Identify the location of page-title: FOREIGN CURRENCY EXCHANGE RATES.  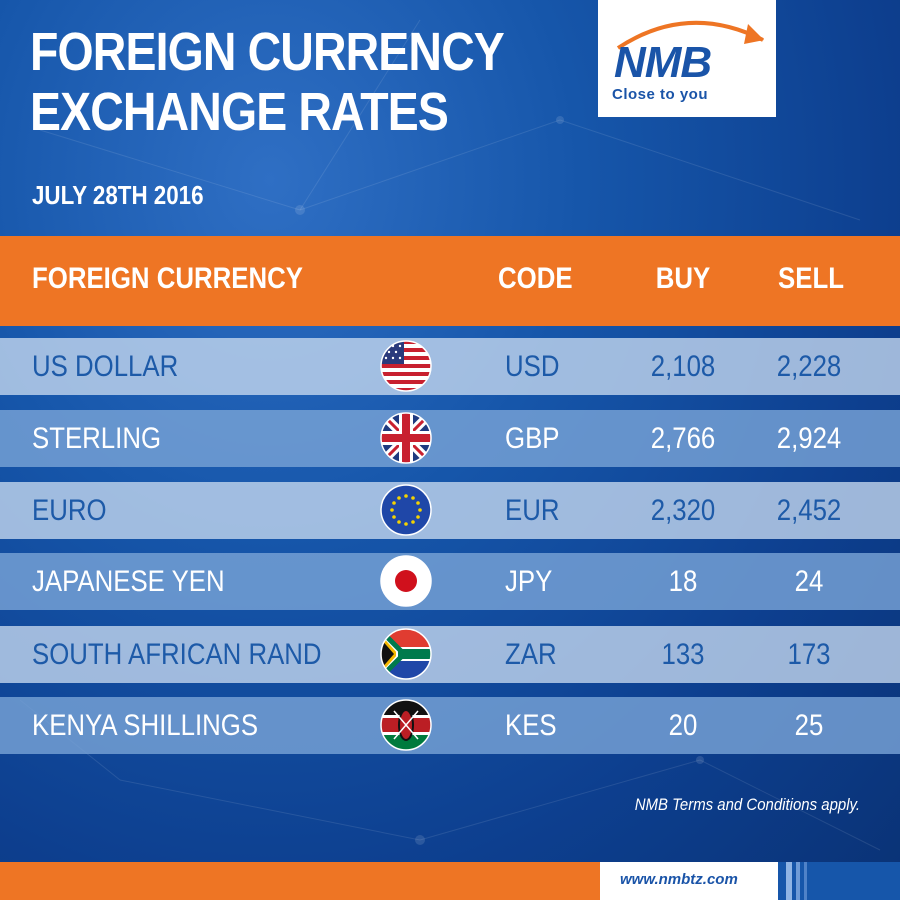
(267, 82).